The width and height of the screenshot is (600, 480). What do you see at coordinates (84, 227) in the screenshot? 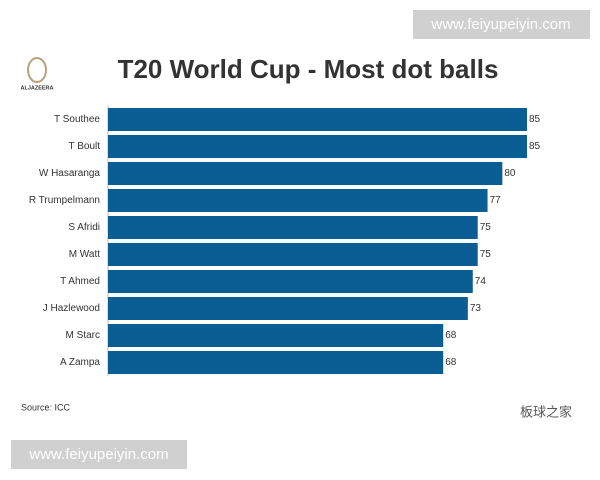
I see `y-tick-label: S Afridi` at bounding box center [84, 227].